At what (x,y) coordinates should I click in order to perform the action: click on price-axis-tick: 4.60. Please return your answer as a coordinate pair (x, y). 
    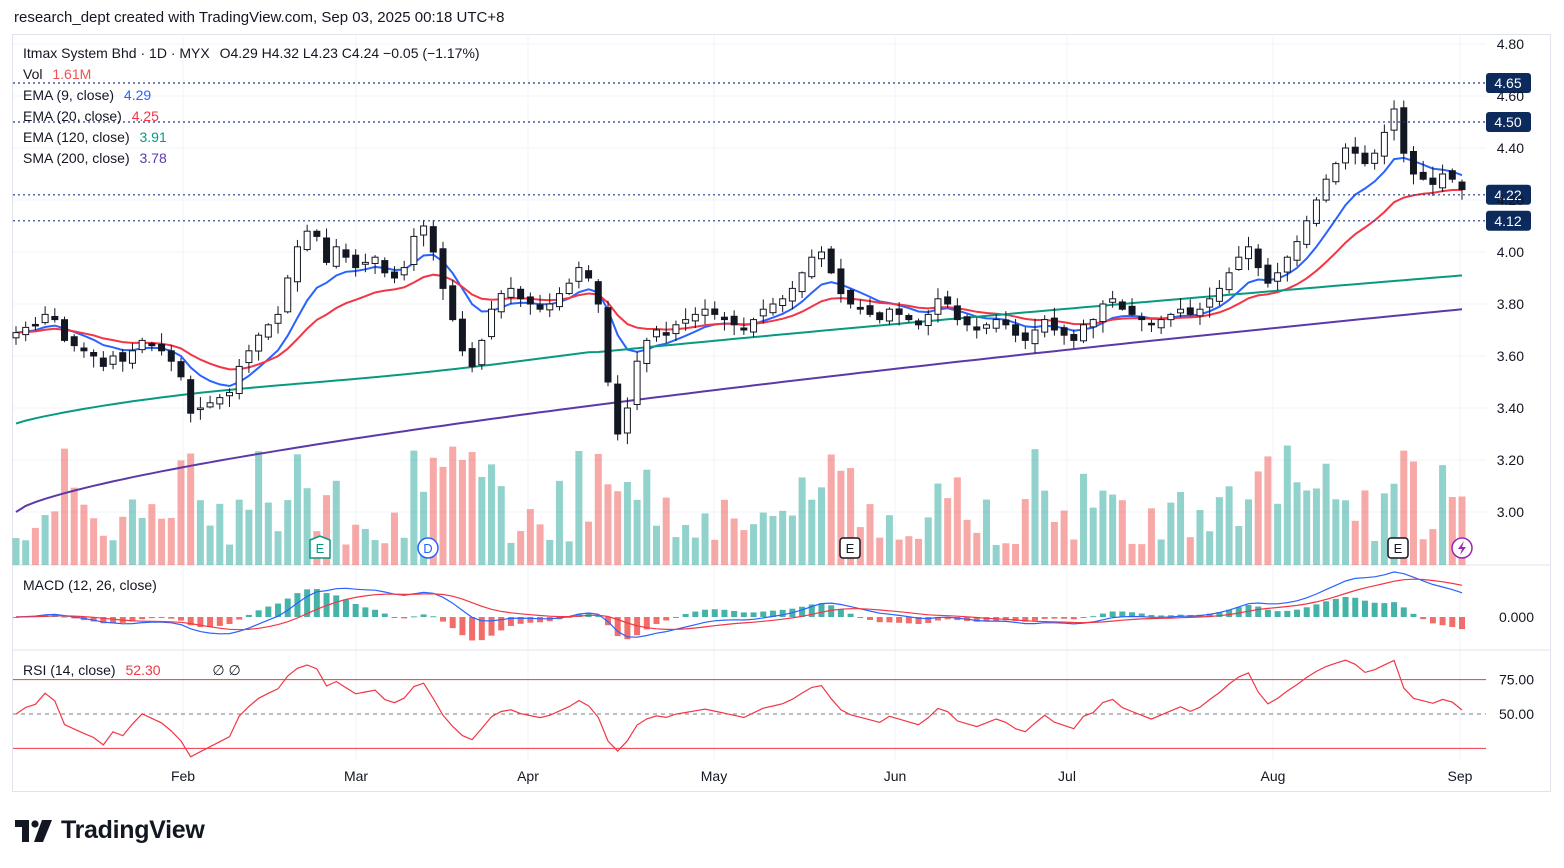
    Looking at the image, I should click on (1510, 96).